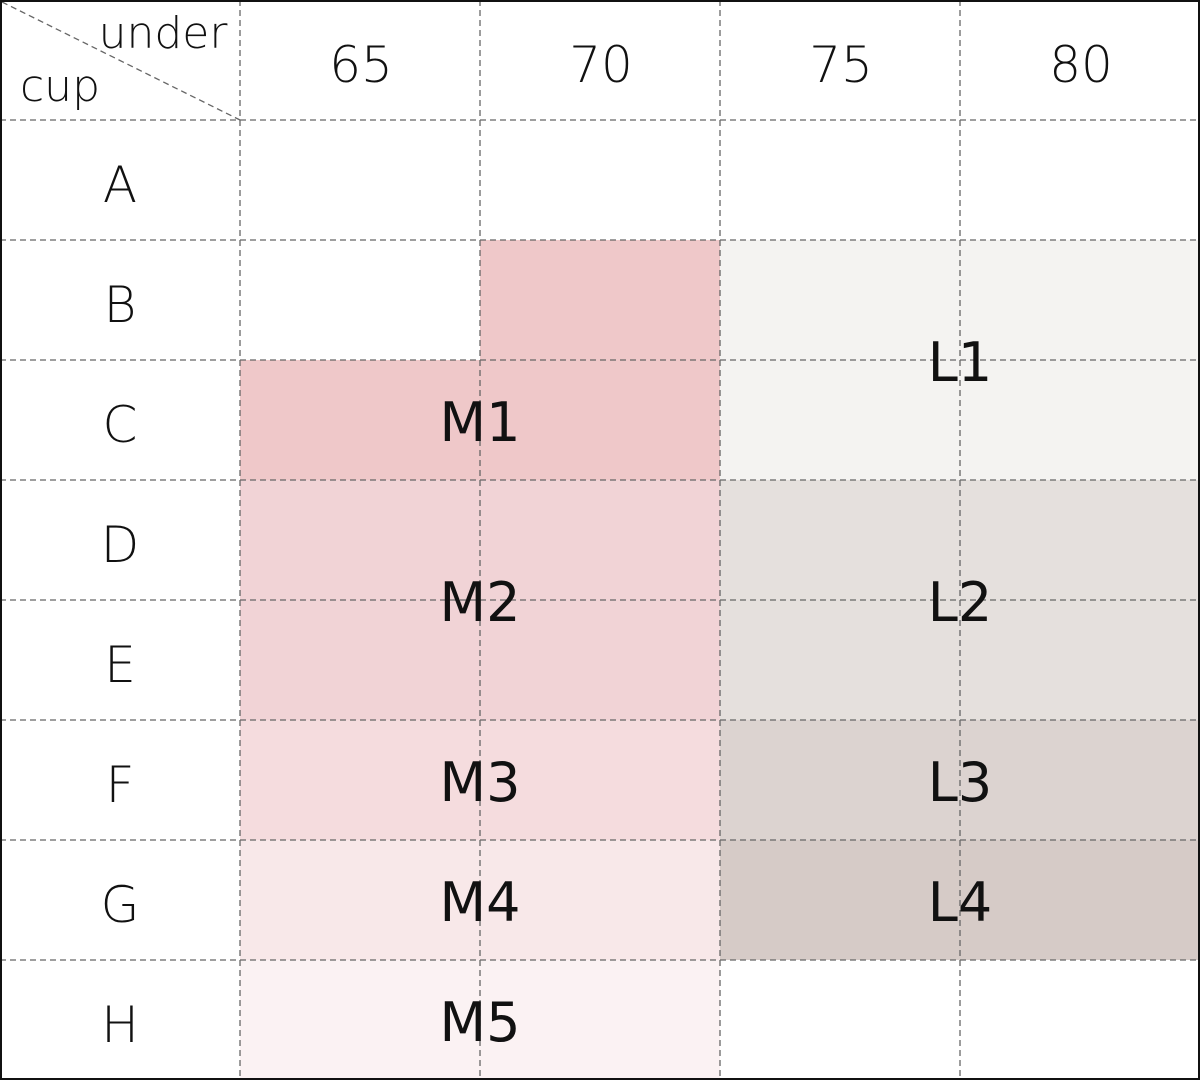 The height and width of the screenshot is (1080, 1200). What do you see at coordinates (121, 61) in the screenshot?
I see `corner-diagonal` at bounding box center [121, 61].